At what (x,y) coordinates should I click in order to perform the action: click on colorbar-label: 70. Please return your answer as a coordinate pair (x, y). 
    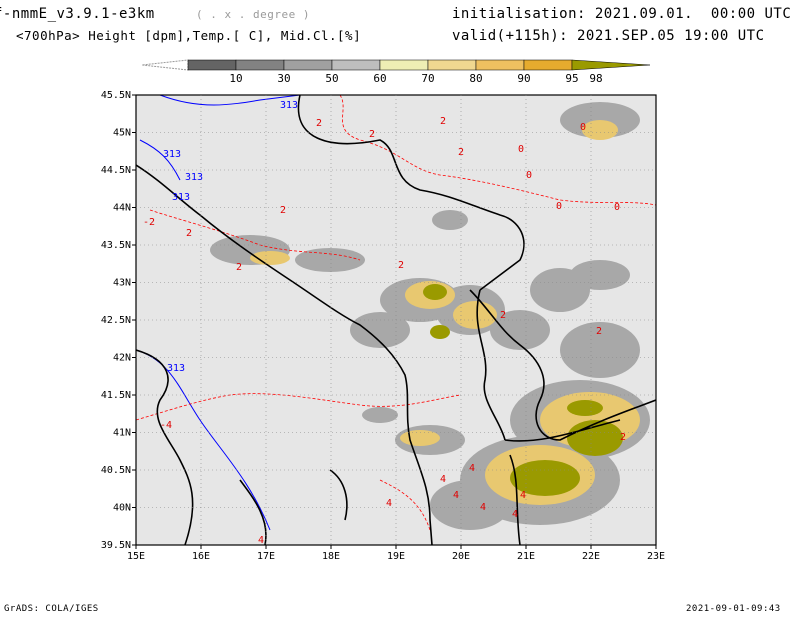
    Looking at the image, I should click on (427, 78).